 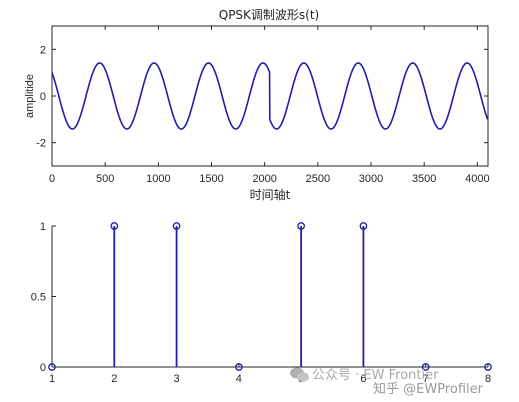 What do you see at coordinates (30, 96) in the screenshot?
I see `waveform-y-label: amplitide` at bounding box center [30, 96].